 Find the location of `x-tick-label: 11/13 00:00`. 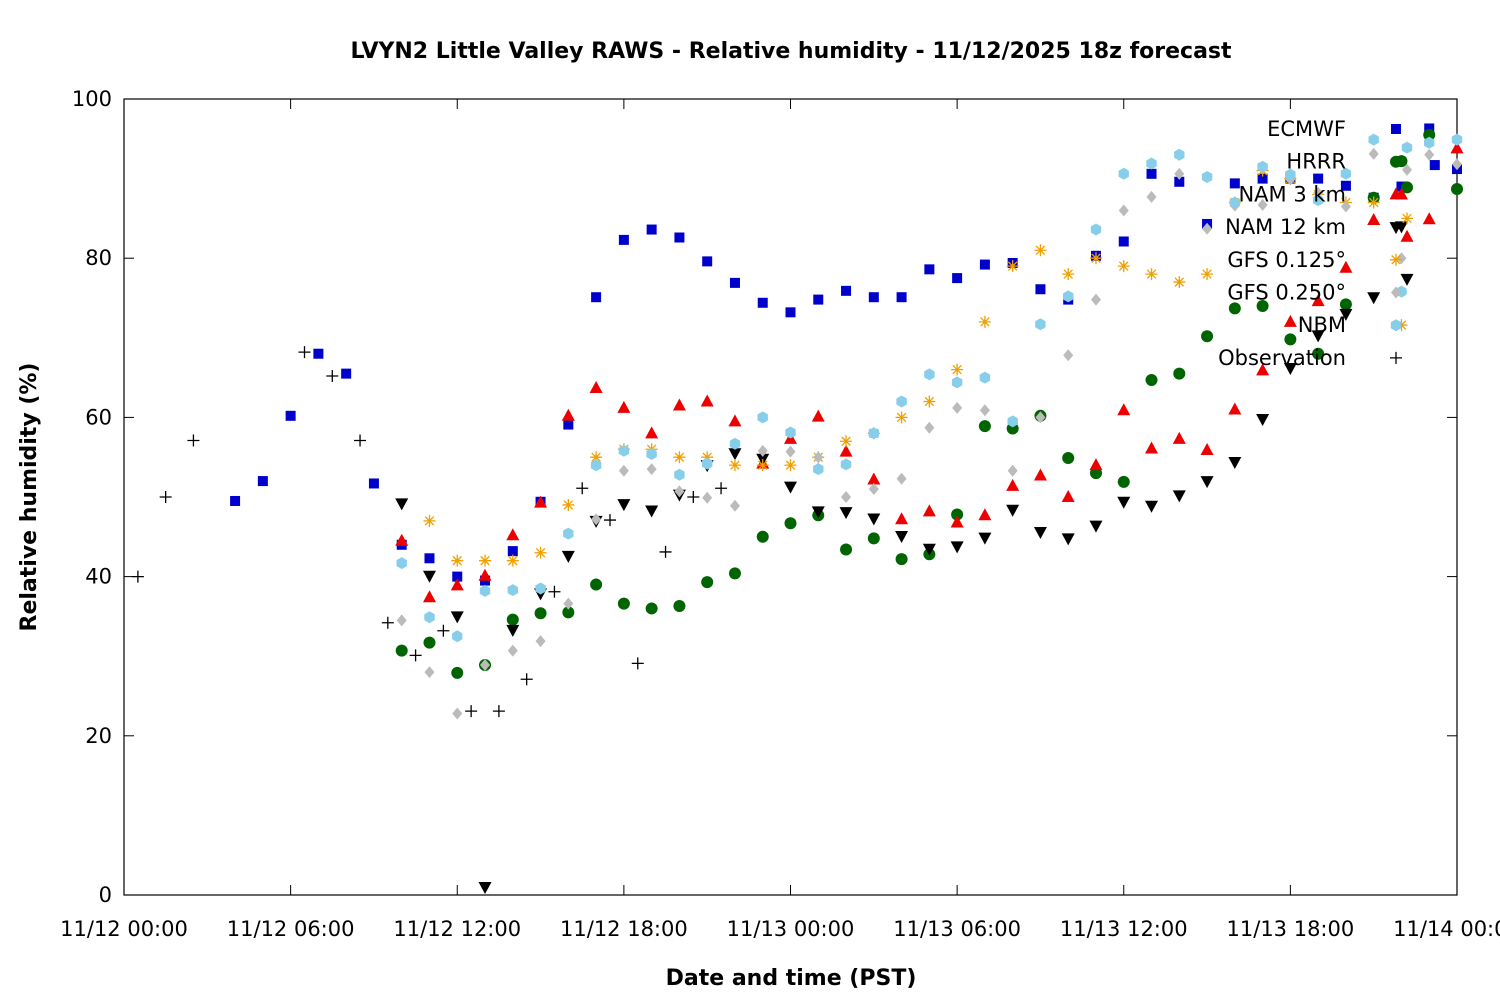

x-tick-label: 11/13 00:00 is located at coordinates (791, 929).